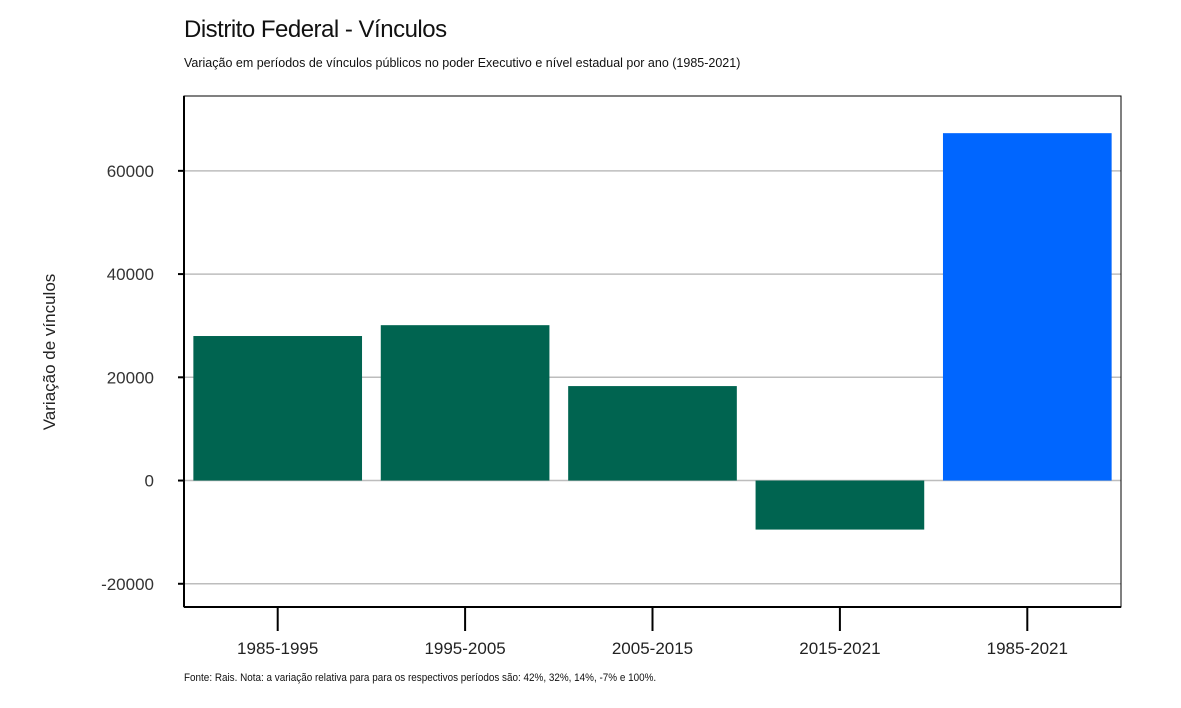  Describe the element at coordinates (127, 584) in the screenshot. I see `y-tick-label: -20000` at that location.